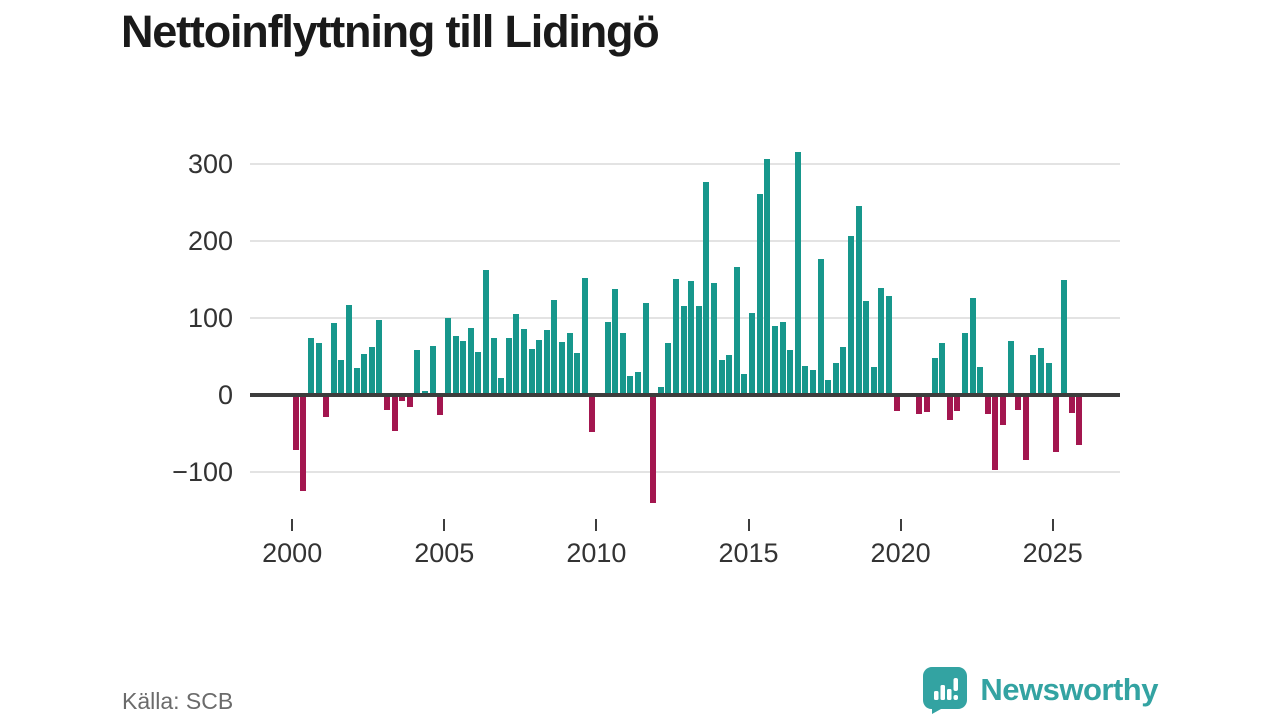 The height and width of the screenshot is (720, 1280). What do you see at coordinates (417, 372) in the screenshot?
I see `bar-2004-Q1` at bounding box center [417, 372].